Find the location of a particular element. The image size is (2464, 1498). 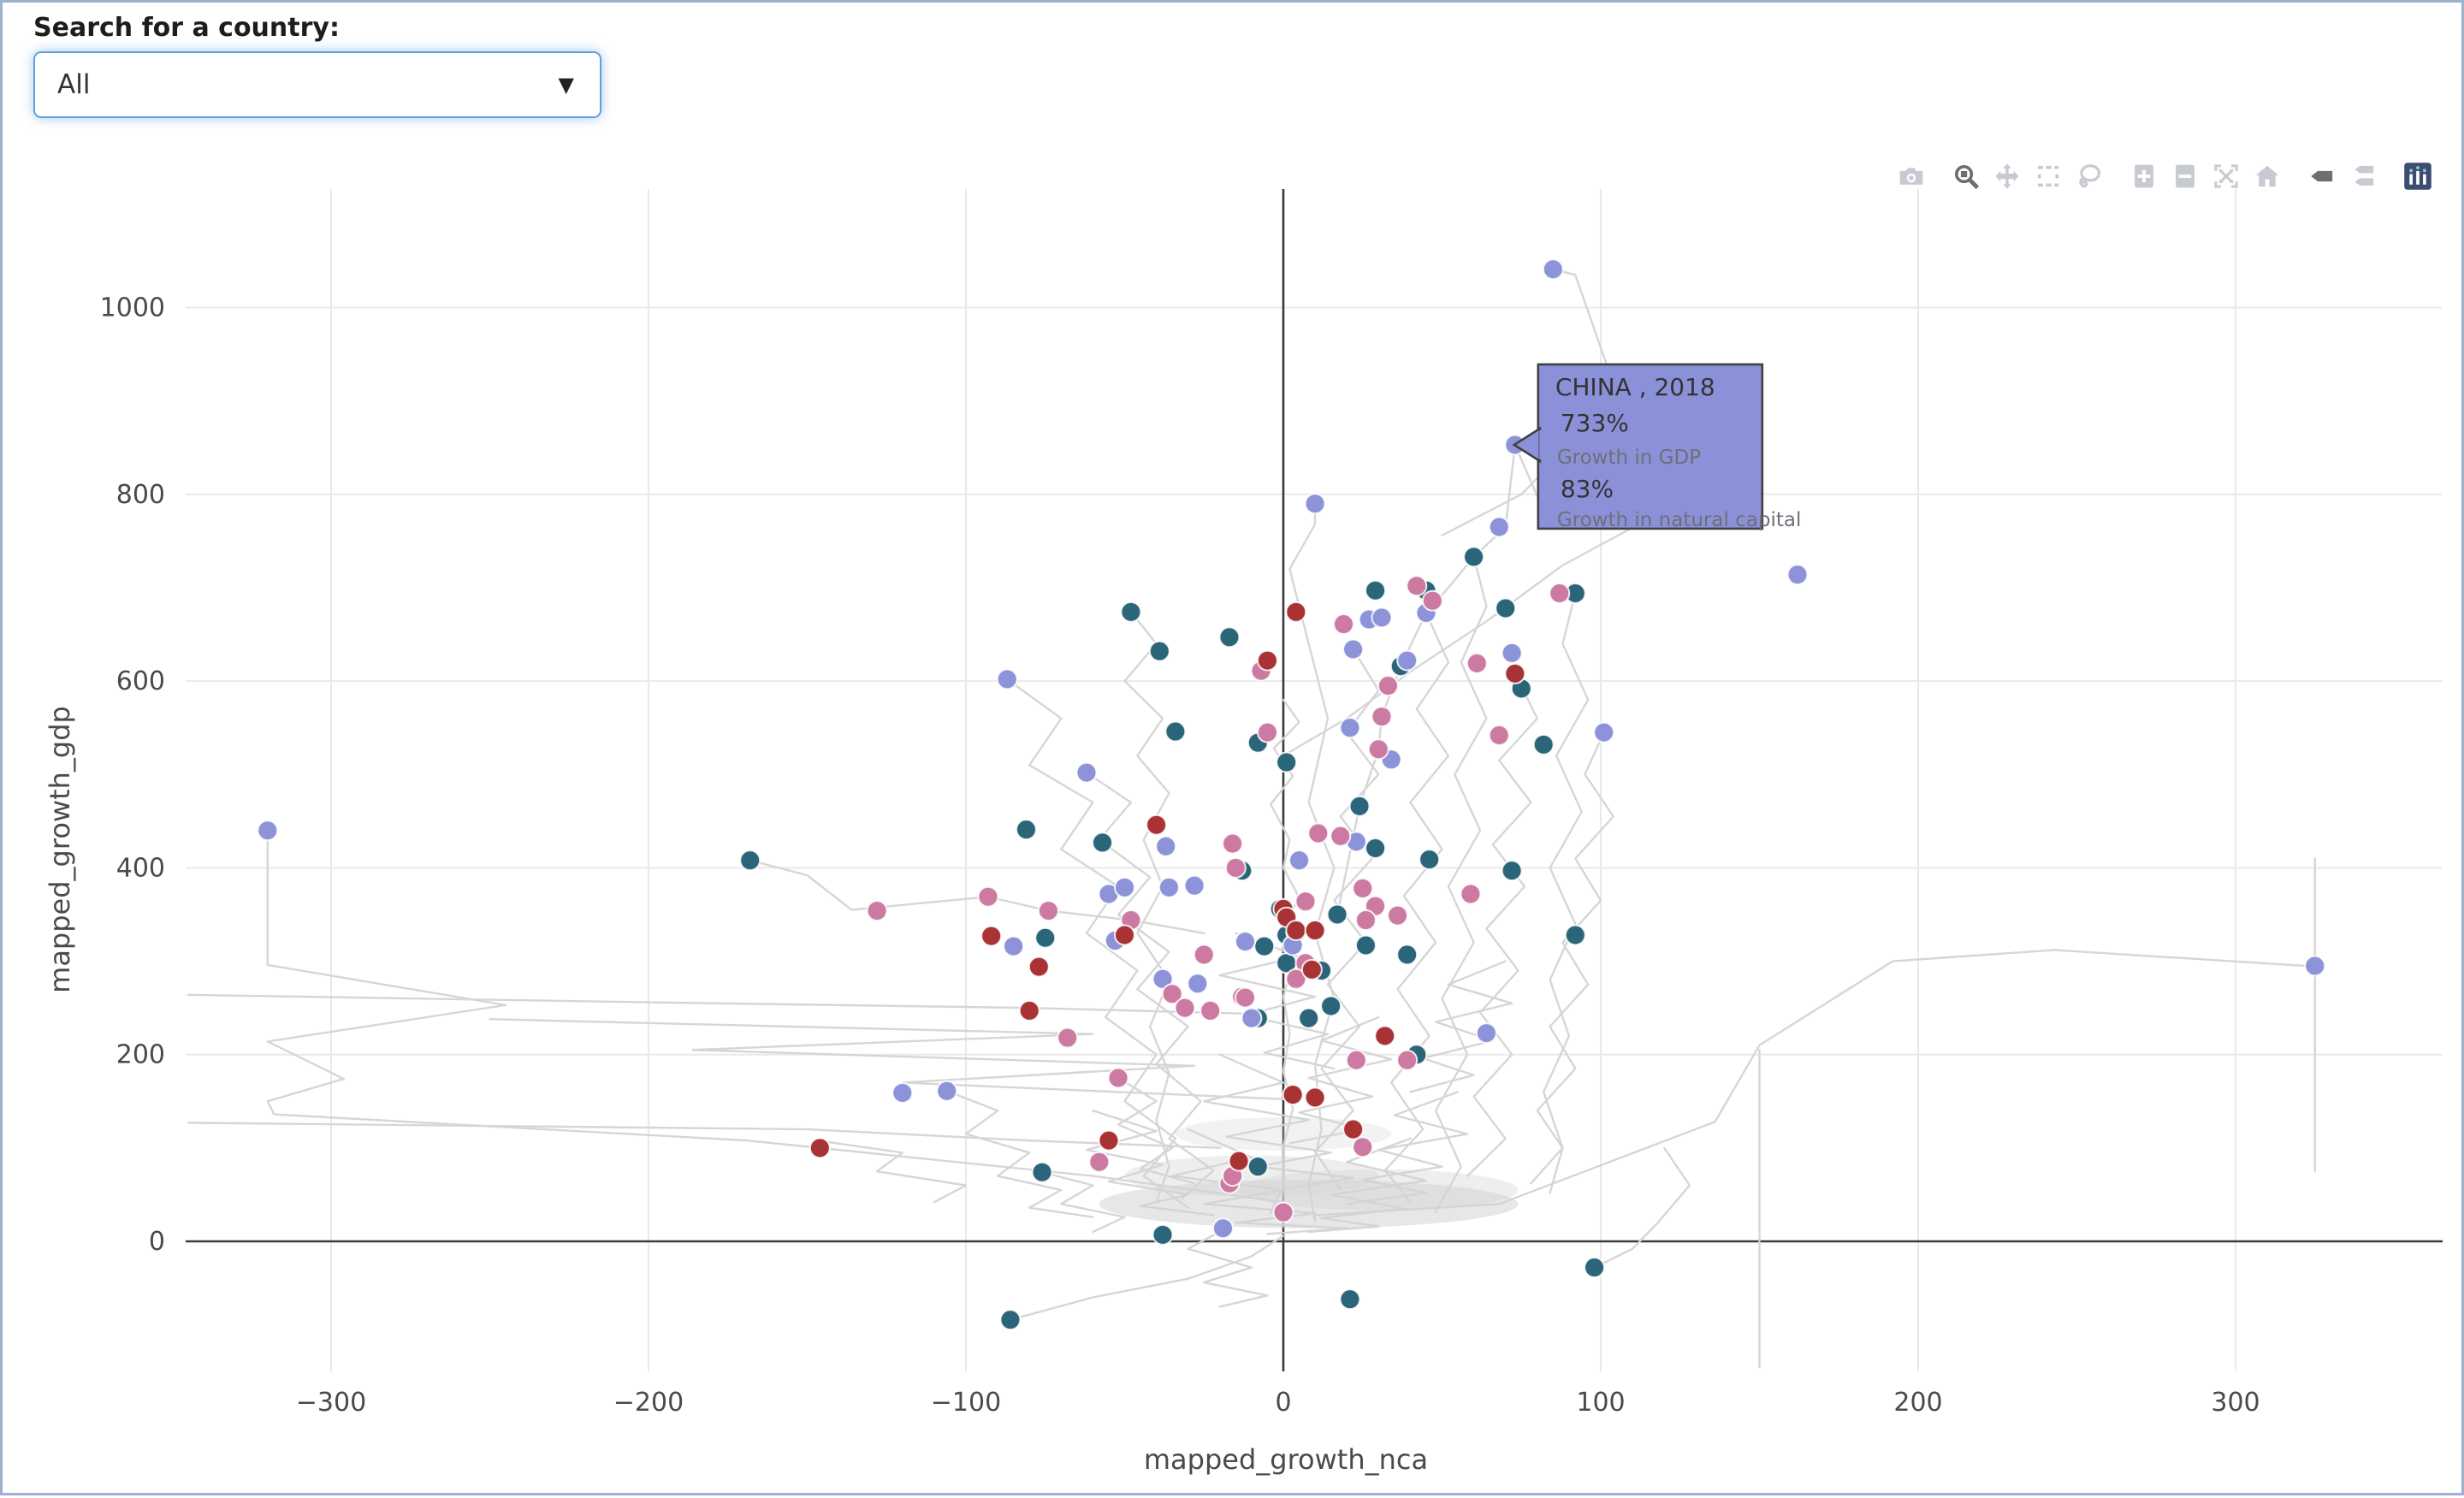

pan-icon is located at coordinates (2007, 176).